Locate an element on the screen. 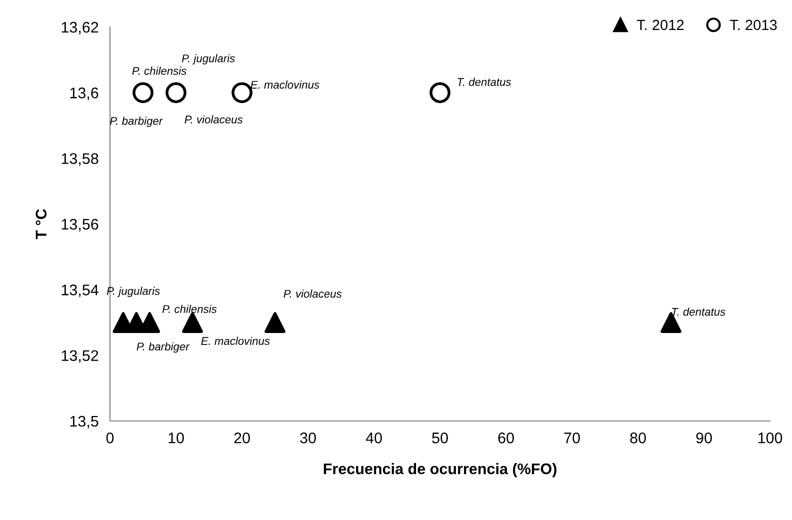 This screenshot has height=520, width=792. x-tick-label: 20 is located at coordinates (242, 438).